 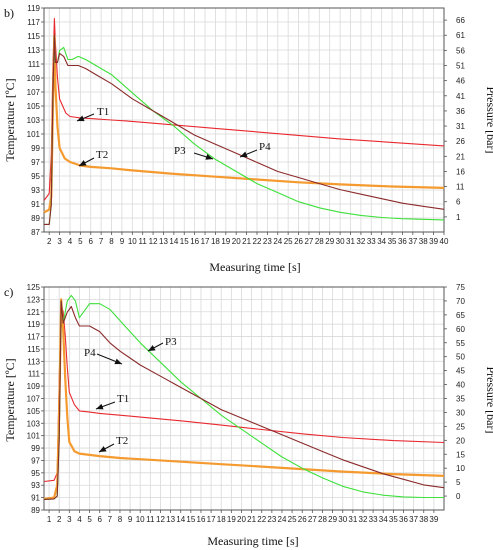 What do you see at coordinates (460, 111) in the screenshot?
I see `y-right-tick-label: 36` at bounding box center [460, 111].